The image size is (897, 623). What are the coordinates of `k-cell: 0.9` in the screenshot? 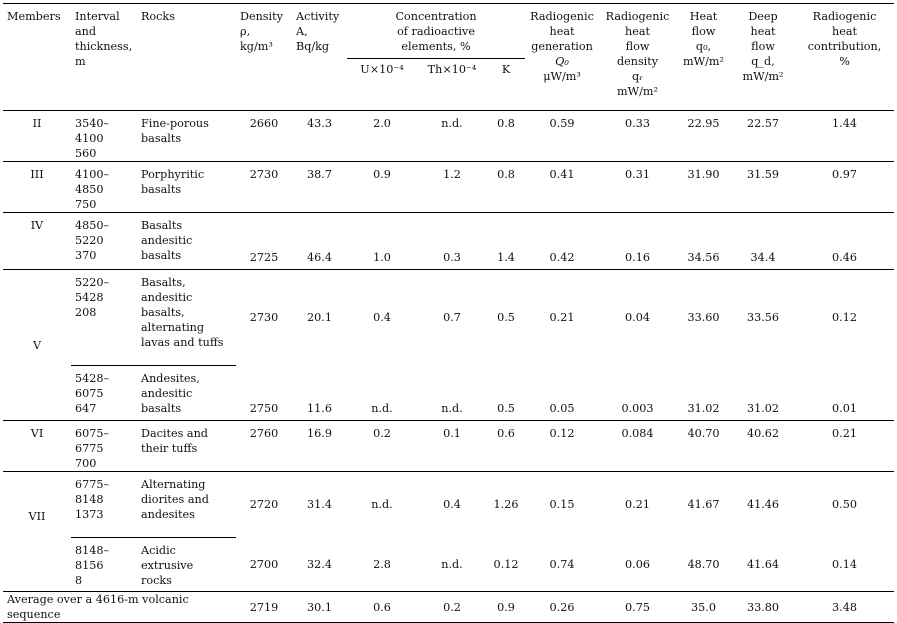 It's located at (506, 607).